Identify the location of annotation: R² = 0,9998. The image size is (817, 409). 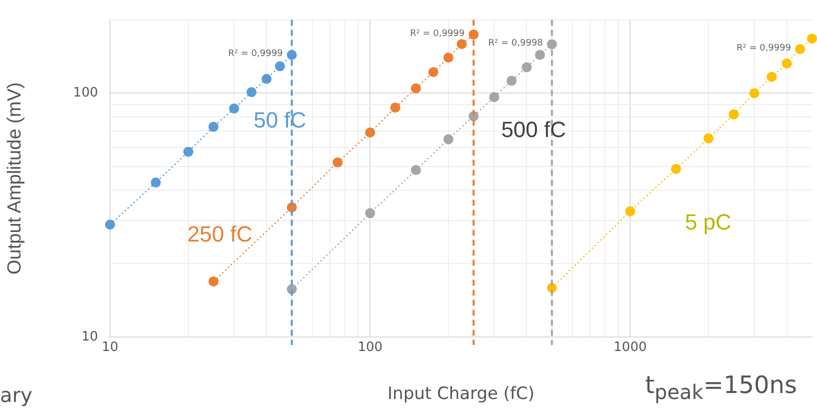
(516, 43).